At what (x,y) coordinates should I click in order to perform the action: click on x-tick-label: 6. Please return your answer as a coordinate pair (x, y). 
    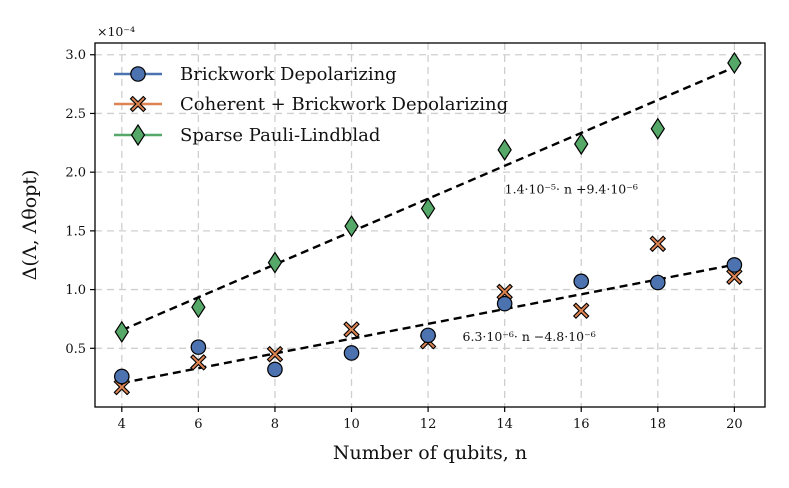
    Looking at the image, I should click on (198, 424).